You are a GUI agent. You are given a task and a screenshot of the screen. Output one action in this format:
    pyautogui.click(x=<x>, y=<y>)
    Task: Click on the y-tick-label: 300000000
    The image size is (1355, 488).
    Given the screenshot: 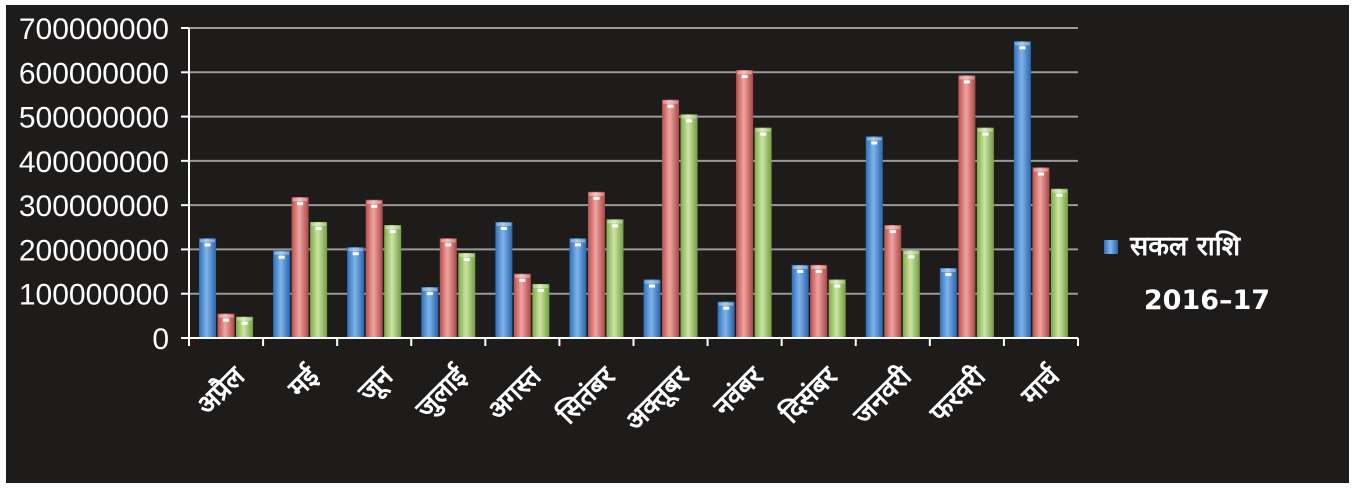 What is the action you would take?
    pyautogui.click(x=94, y=206)
    